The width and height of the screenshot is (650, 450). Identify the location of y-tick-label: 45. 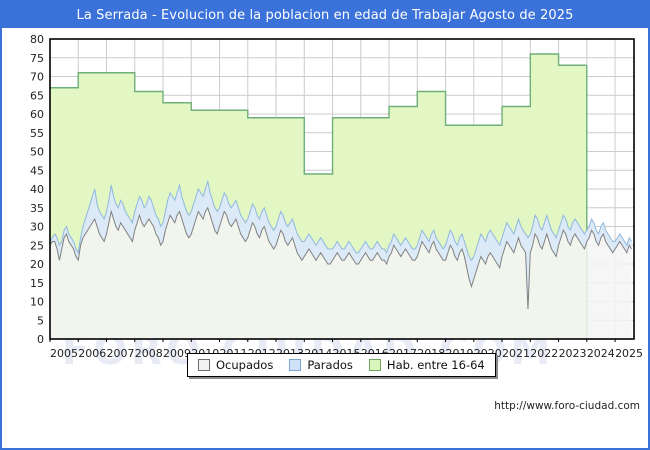
(37, 170).